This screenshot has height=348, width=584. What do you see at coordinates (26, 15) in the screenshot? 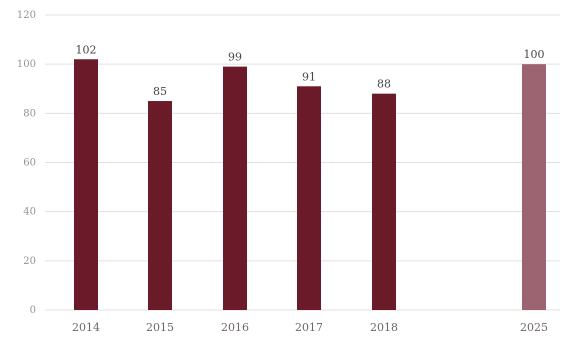
I see `y-tick-label: 120` at bounding box center [26, 15].